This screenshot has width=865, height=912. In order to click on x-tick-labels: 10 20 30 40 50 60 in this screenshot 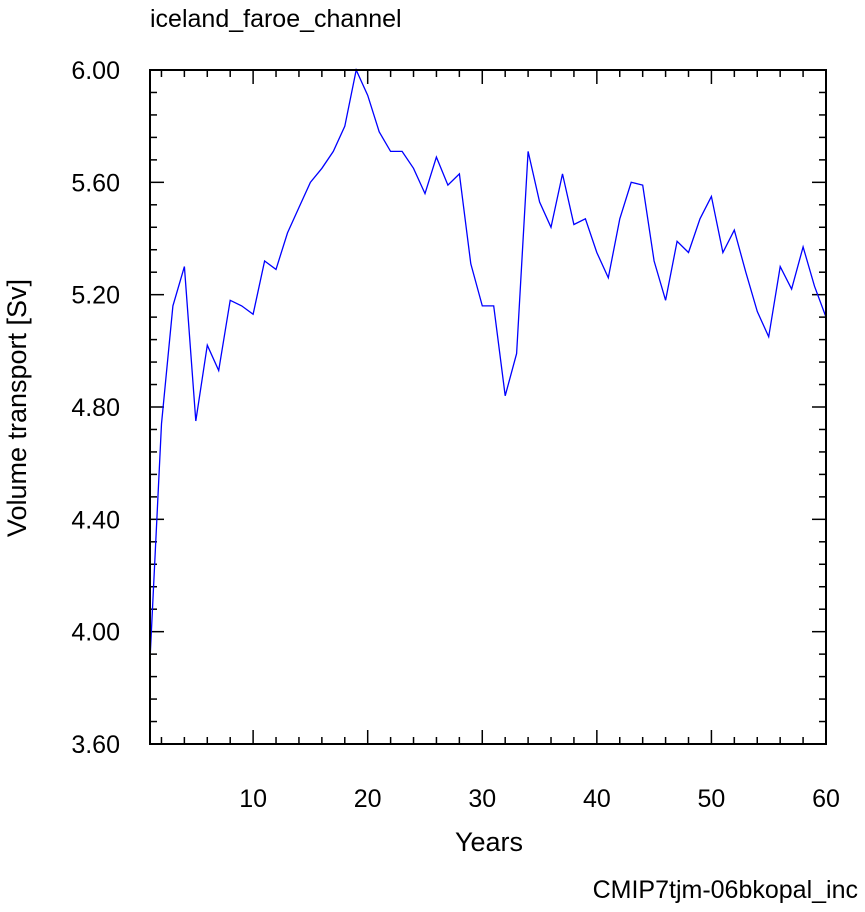, I will do `click(539, 799)`.